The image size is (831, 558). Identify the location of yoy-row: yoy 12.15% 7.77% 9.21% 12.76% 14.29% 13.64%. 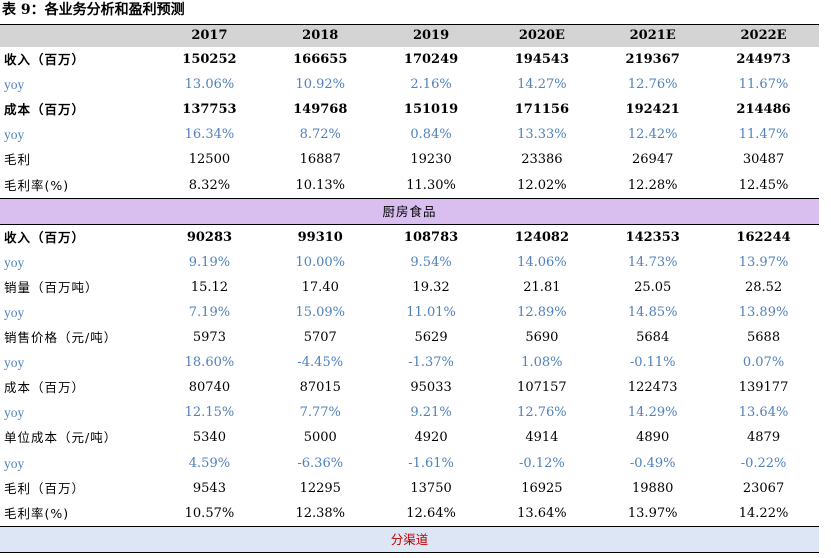
(409, 412).